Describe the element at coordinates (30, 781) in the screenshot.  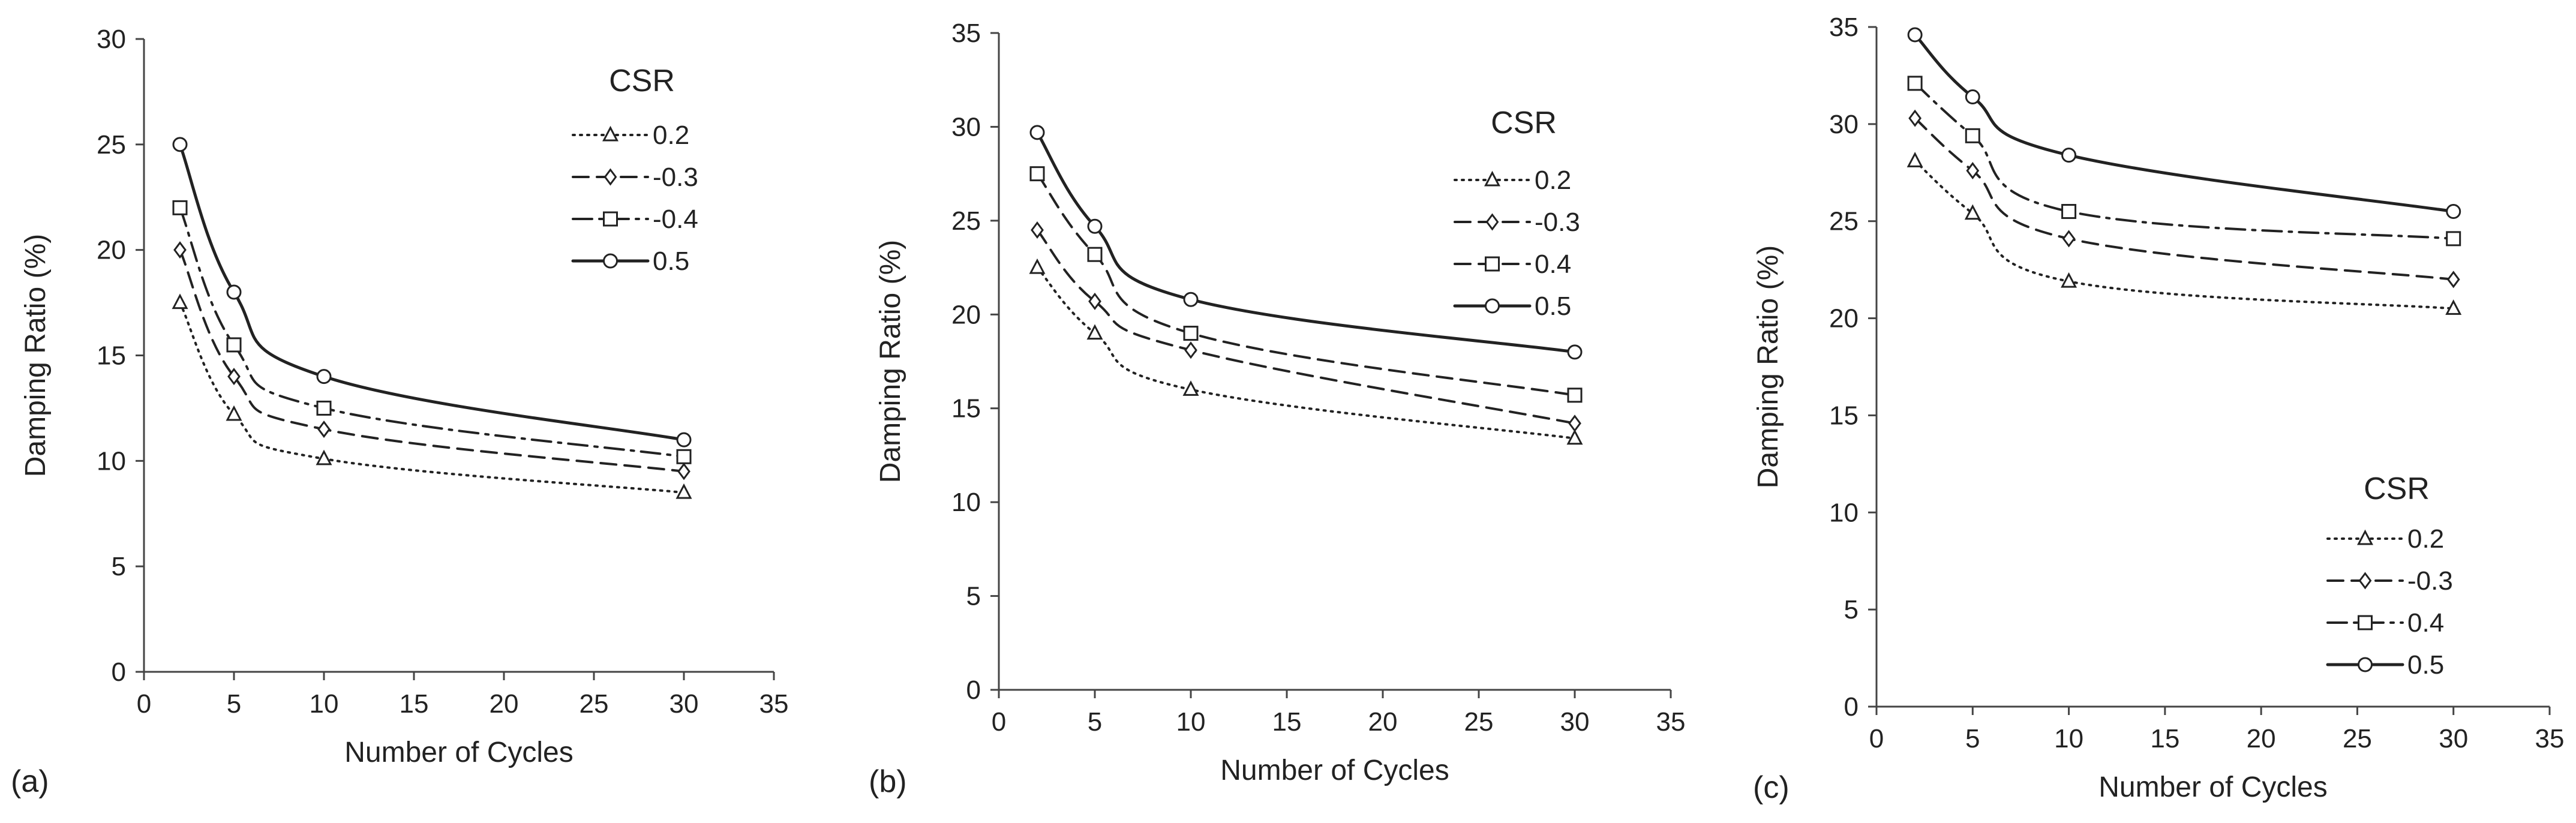
I see `panel-label: (a)` at that location.